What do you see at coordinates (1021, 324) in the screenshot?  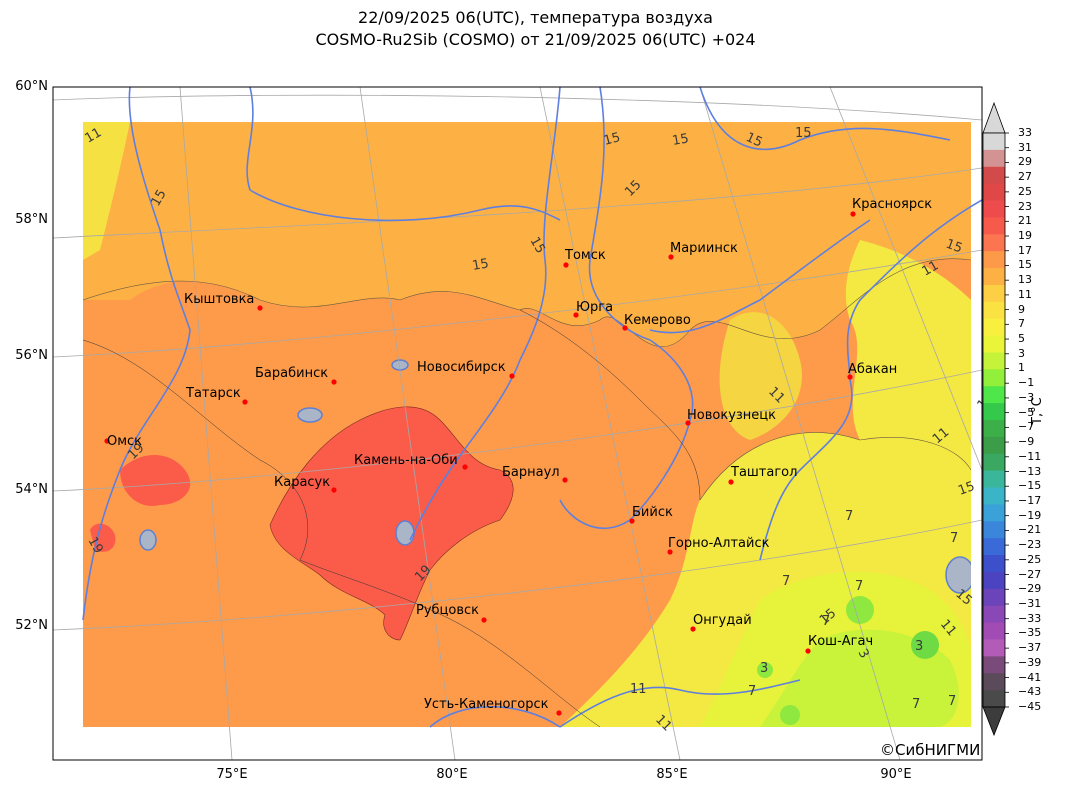 I see `colorbar-tick-label: 7` at bounding box center [1021, 324].